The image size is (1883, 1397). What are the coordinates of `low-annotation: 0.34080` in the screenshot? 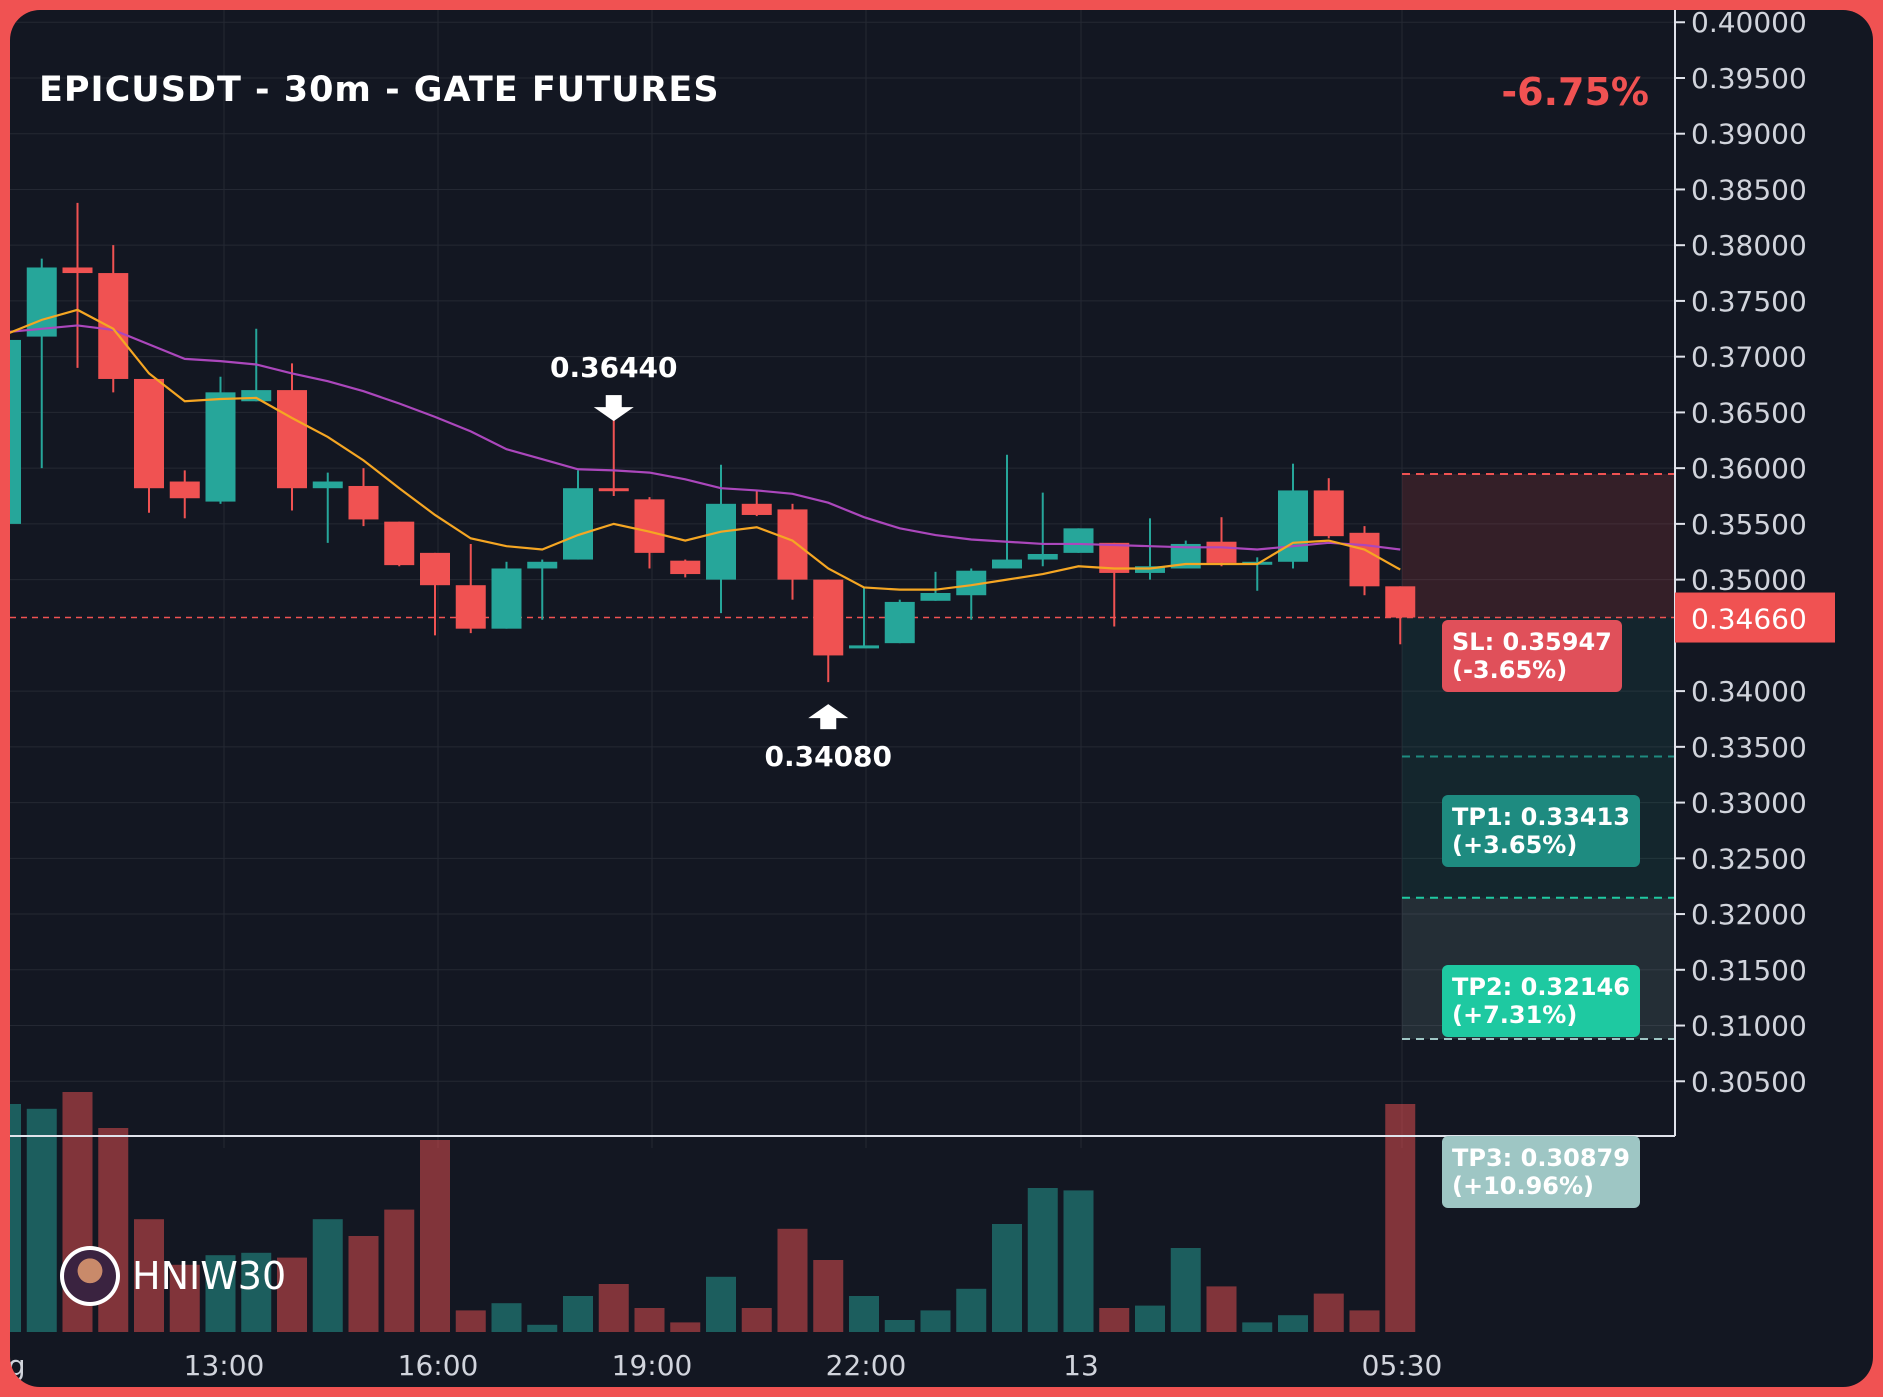 It's located at (828, 756).